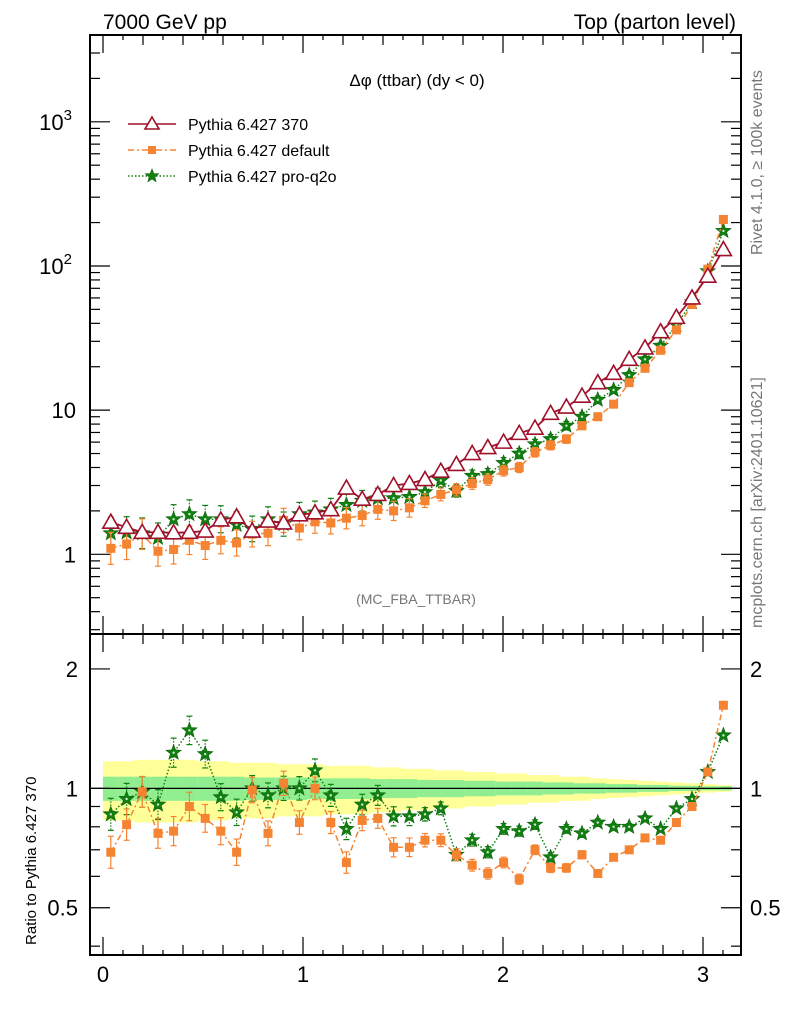 The image size is (786, 1024). What do you see at coordinates (68, 115) in the screenshot?
I see `y-tick-exponent: 3` at bounding box center [68, 115].